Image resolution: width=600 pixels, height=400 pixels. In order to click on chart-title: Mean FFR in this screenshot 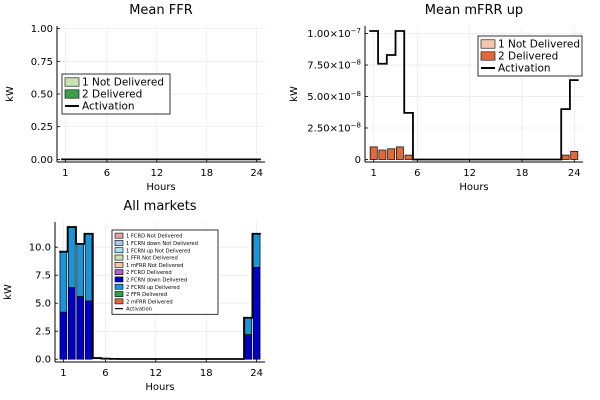, I will do `click(161, 10)`.